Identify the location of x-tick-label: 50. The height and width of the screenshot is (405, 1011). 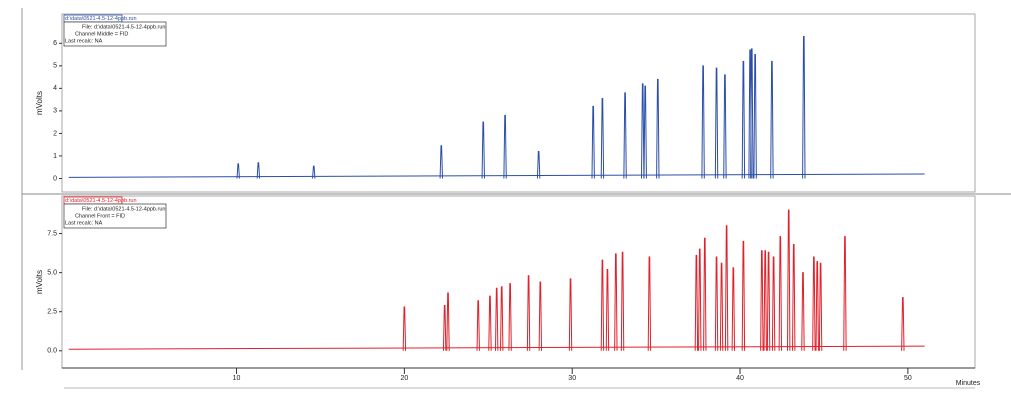
(908, 378).